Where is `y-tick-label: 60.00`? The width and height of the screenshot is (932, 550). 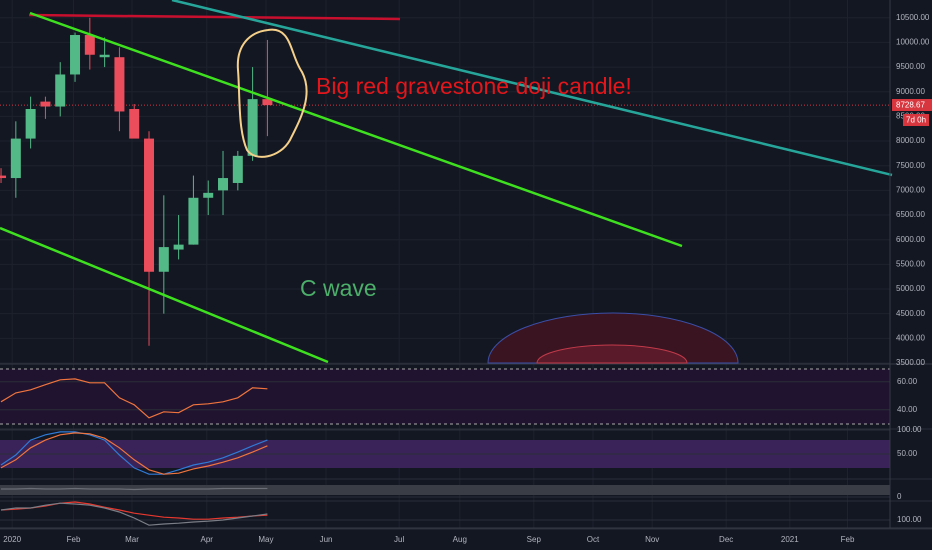
y-tick-label: 60.00 is located at coordinates (907, 381).